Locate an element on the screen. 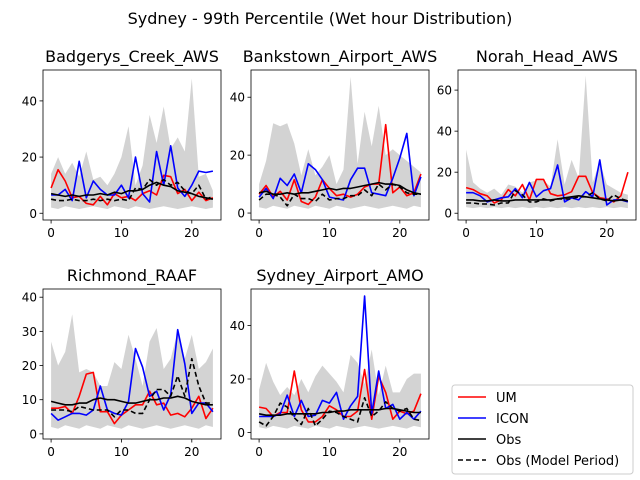 The width and height of the screenshot is (640, 480). panel-norah-head: Norah_Head_AWS 0 10 20 0 20 40 60 is located at coordinates (537, 143).